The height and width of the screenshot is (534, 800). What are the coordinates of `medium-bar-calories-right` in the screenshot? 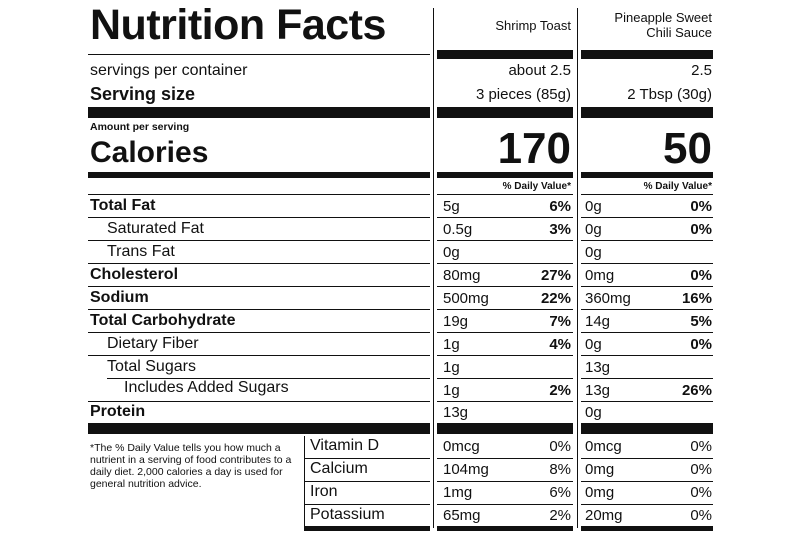 It's located at (647, 175).